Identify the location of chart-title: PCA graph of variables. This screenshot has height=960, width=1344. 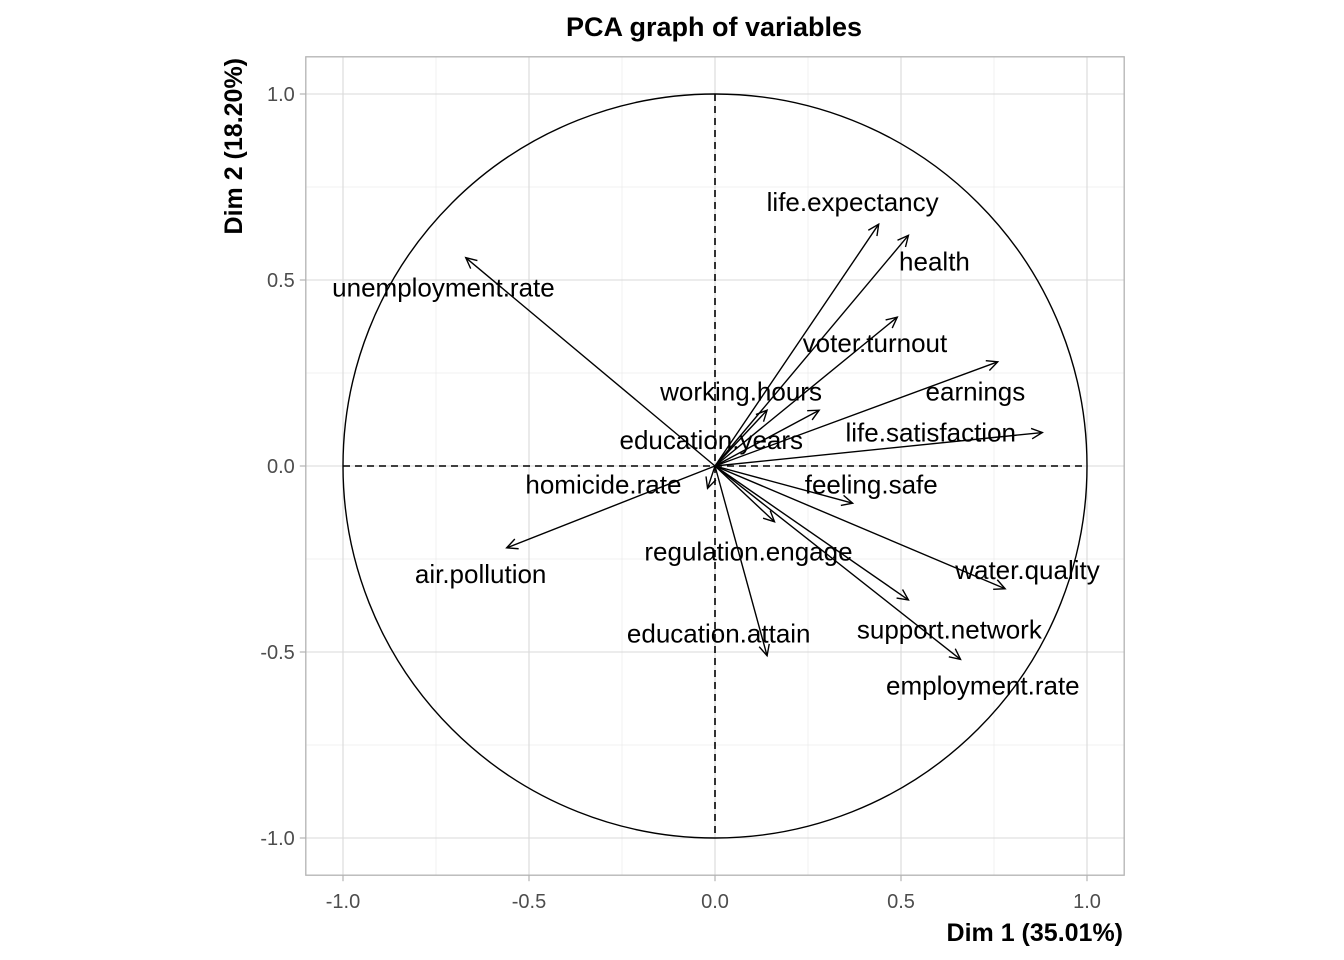
(714, 27).